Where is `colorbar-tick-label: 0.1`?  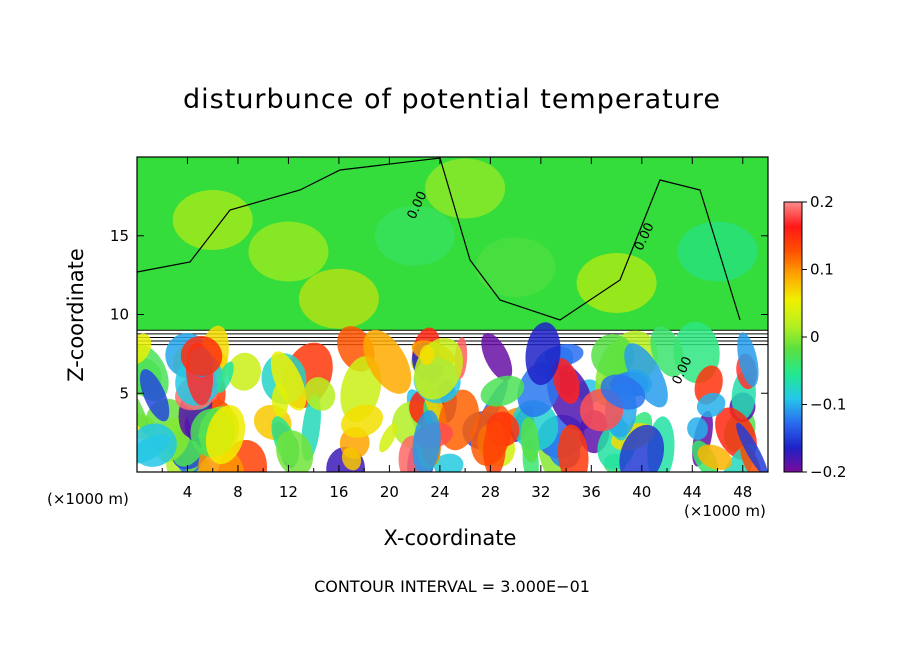
colorbar-tick-label: 0.1 is located at coordinates (822, 270).